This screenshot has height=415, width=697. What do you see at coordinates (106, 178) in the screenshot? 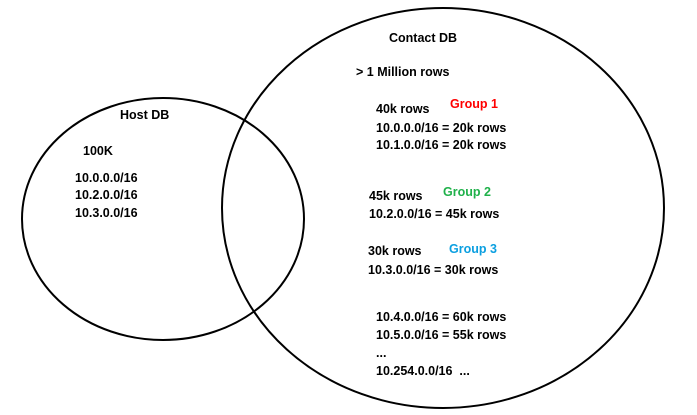
I see `host-subnet: 10.0.0.0/16` at bounding box center [106, 178].